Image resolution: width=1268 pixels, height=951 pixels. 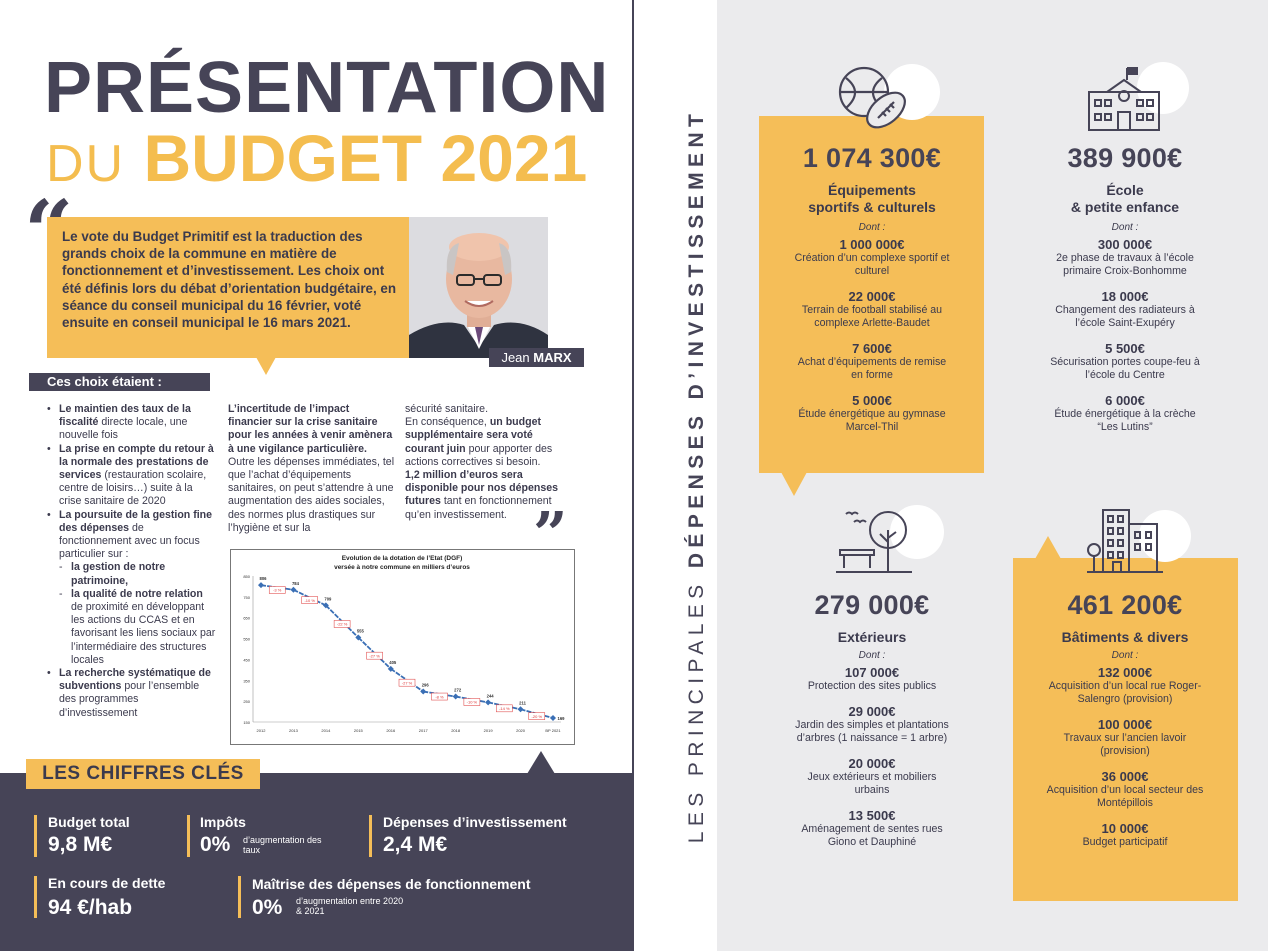 I want to click on change-label: -3 %, so click(x=277, y=590).